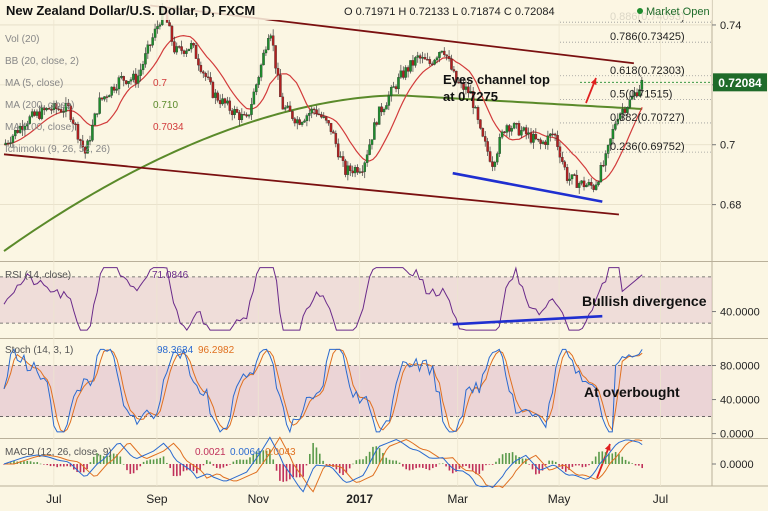 The height and width of the screenshot is (511, 768). What do you see at coordinates (647, 71) in the screenshot?
I see `fib-label: 0.618(0.72303)` at bounding box center [647, 71].